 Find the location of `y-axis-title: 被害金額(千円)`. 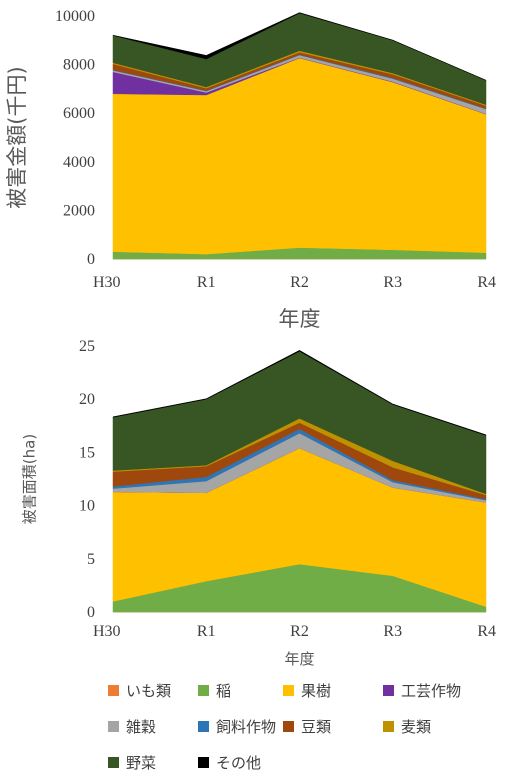

y-axis-title: 被害金額(千円) is located at coordinates (17, 137).